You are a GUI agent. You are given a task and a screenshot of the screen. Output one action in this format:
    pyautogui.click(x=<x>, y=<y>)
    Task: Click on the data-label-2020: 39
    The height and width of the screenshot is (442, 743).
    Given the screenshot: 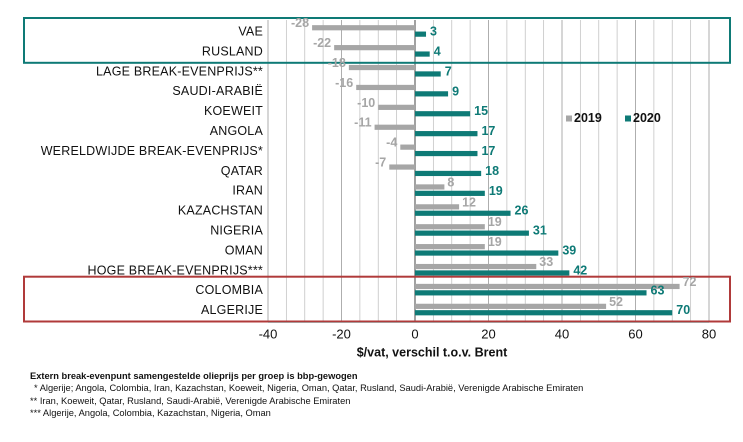 What is the action you would take?
    pyautogui.click(x=569, y=250)
    